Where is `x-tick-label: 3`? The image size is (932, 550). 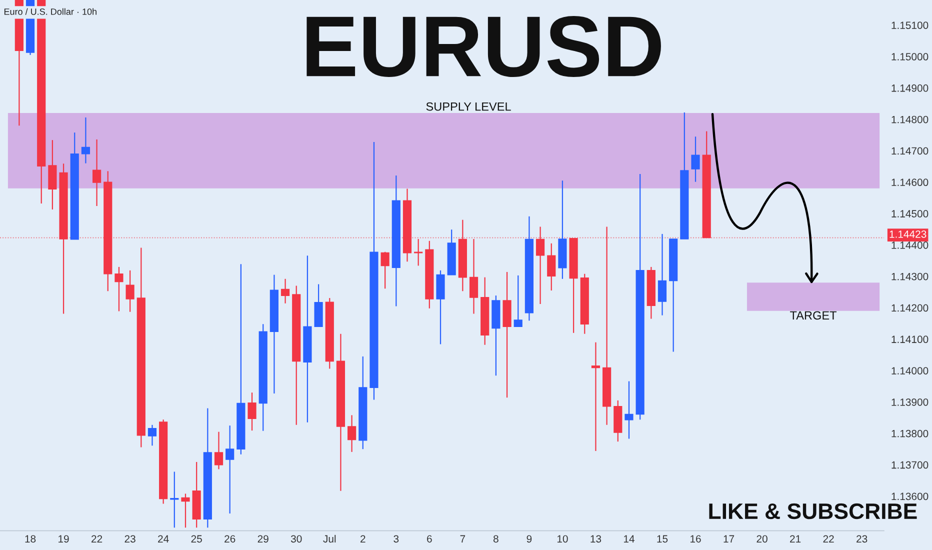 x-tick-label: 3 is located at coordinates (396, 539).